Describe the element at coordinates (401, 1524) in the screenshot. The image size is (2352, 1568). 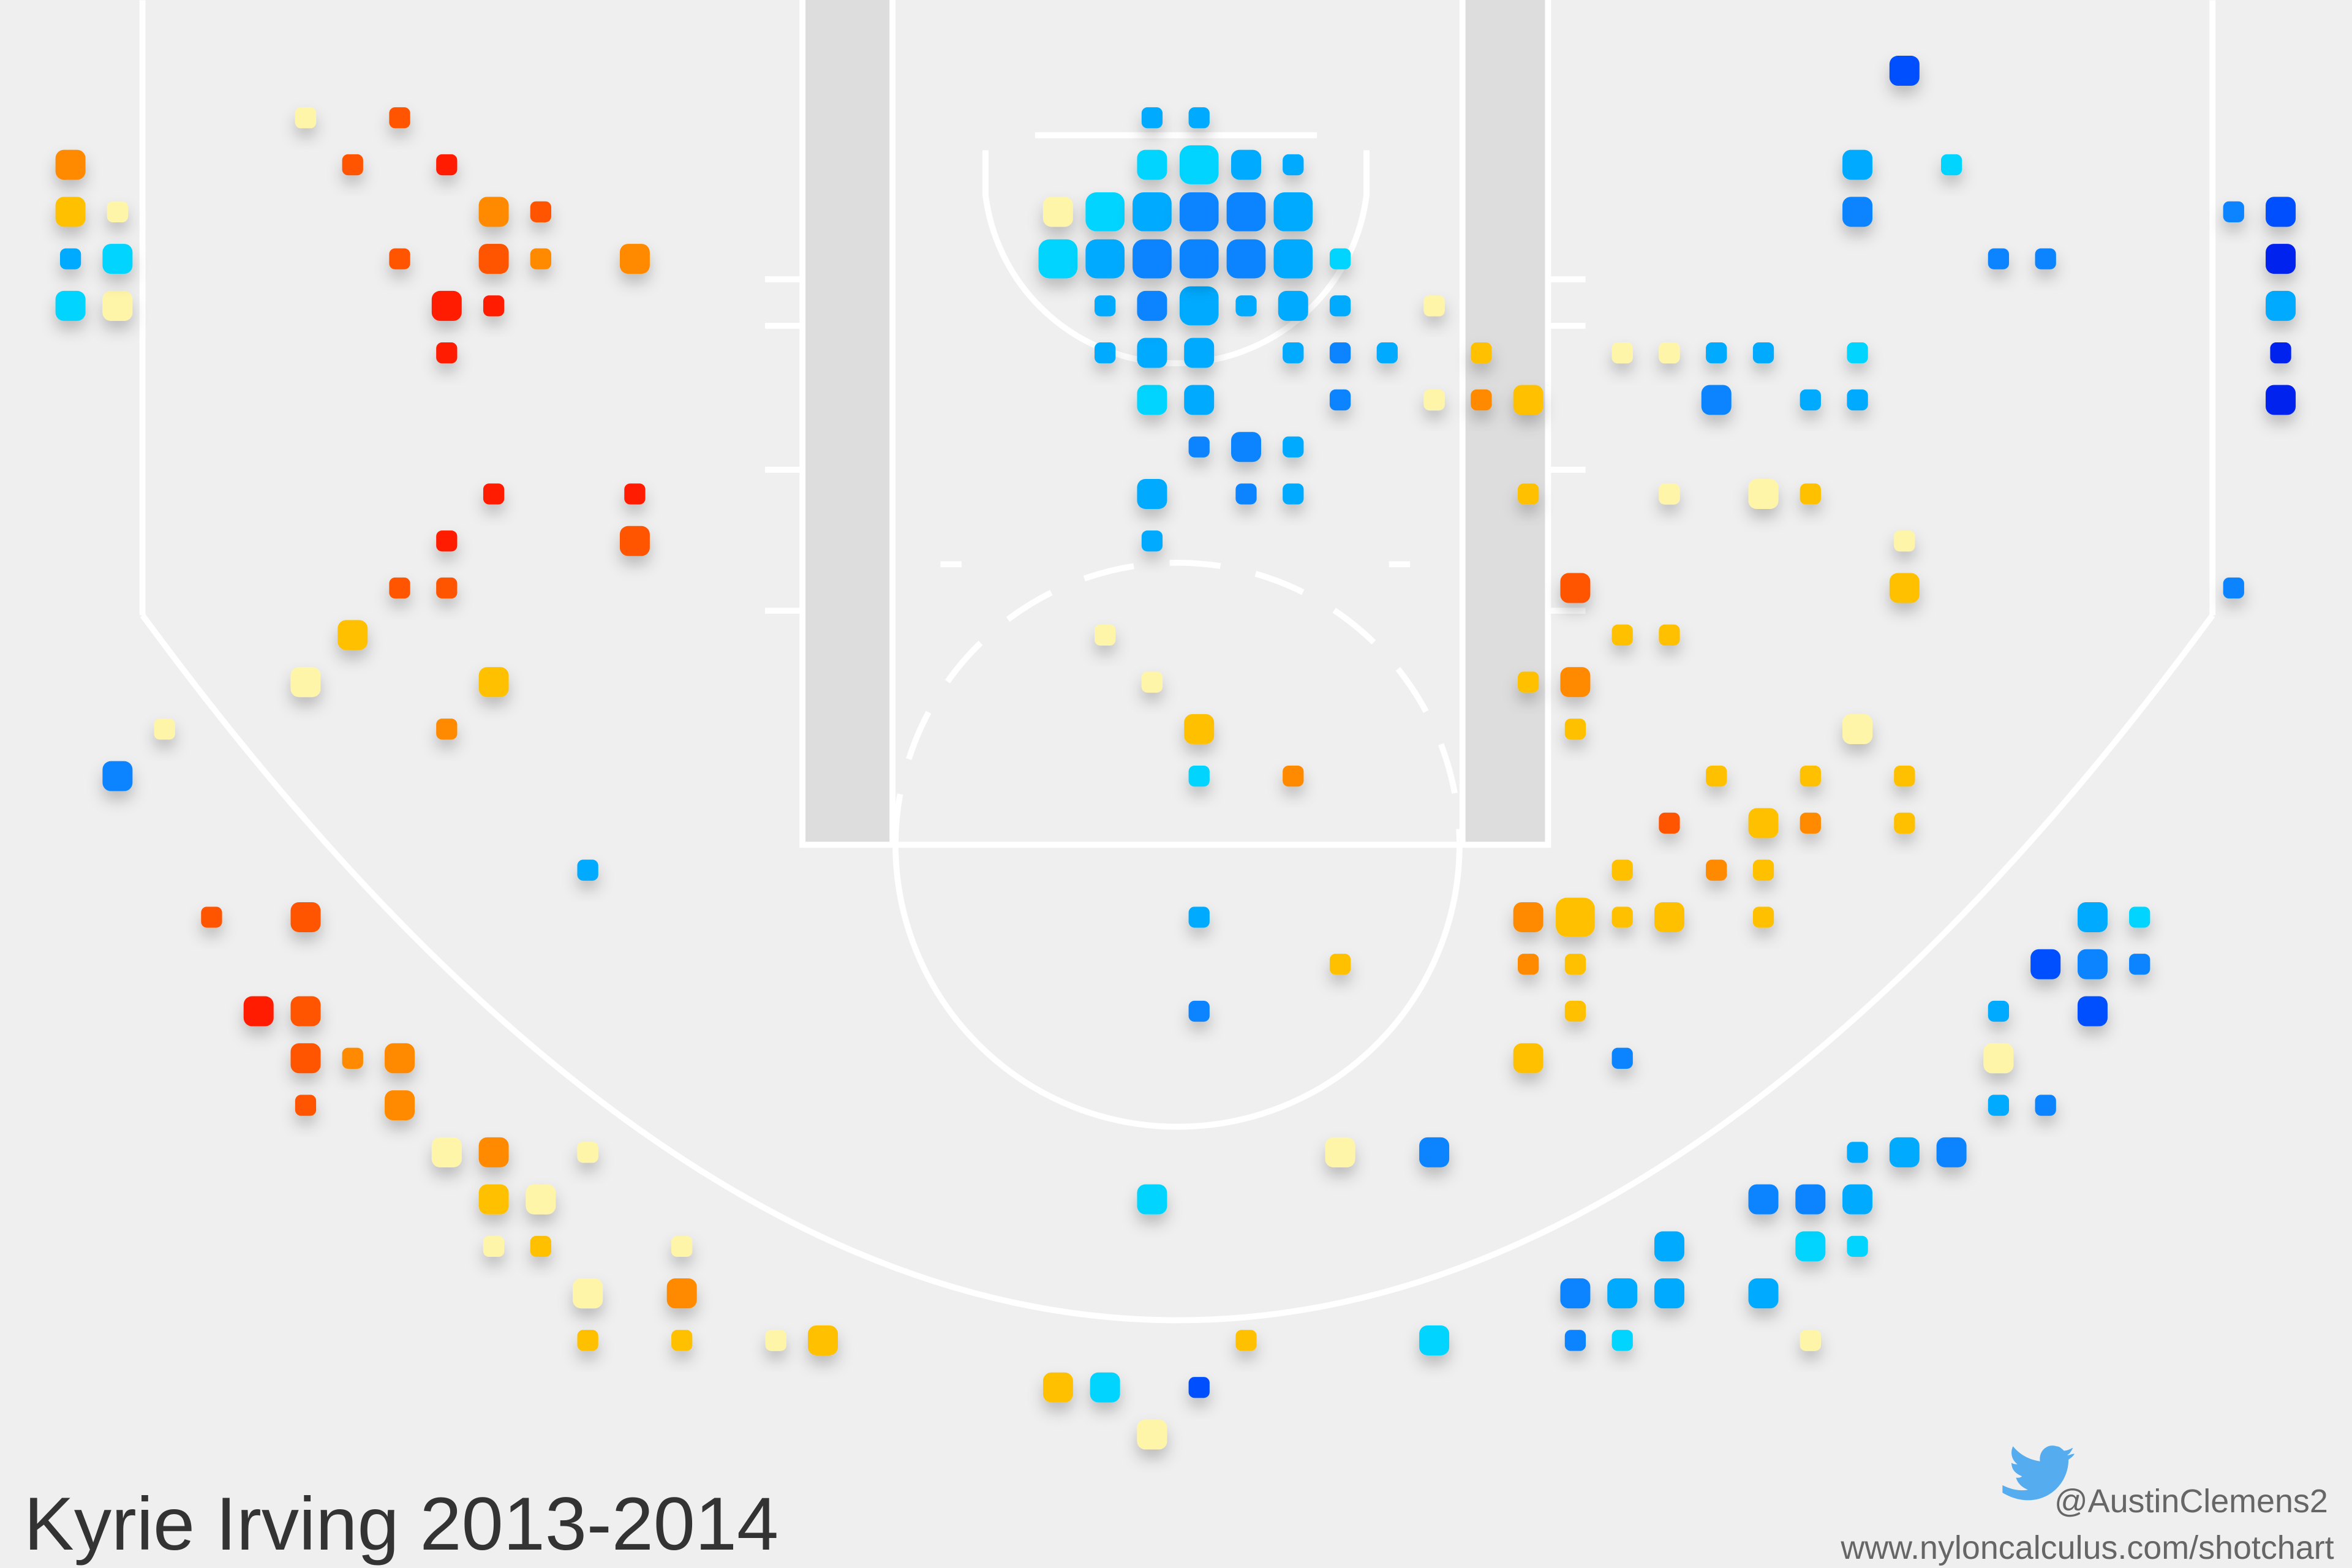
I see `chart-title: Kyrie Irving 2013-2014` at that location.